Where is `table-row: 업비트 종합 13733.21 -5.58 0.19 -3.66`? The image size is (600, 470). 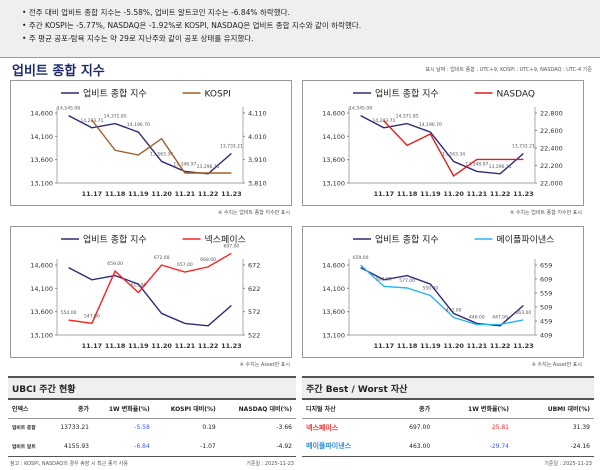
table-row: 업비트 종합 13733.21 -5.58 0.19 -3.66 is located at coordinates (152, 427).